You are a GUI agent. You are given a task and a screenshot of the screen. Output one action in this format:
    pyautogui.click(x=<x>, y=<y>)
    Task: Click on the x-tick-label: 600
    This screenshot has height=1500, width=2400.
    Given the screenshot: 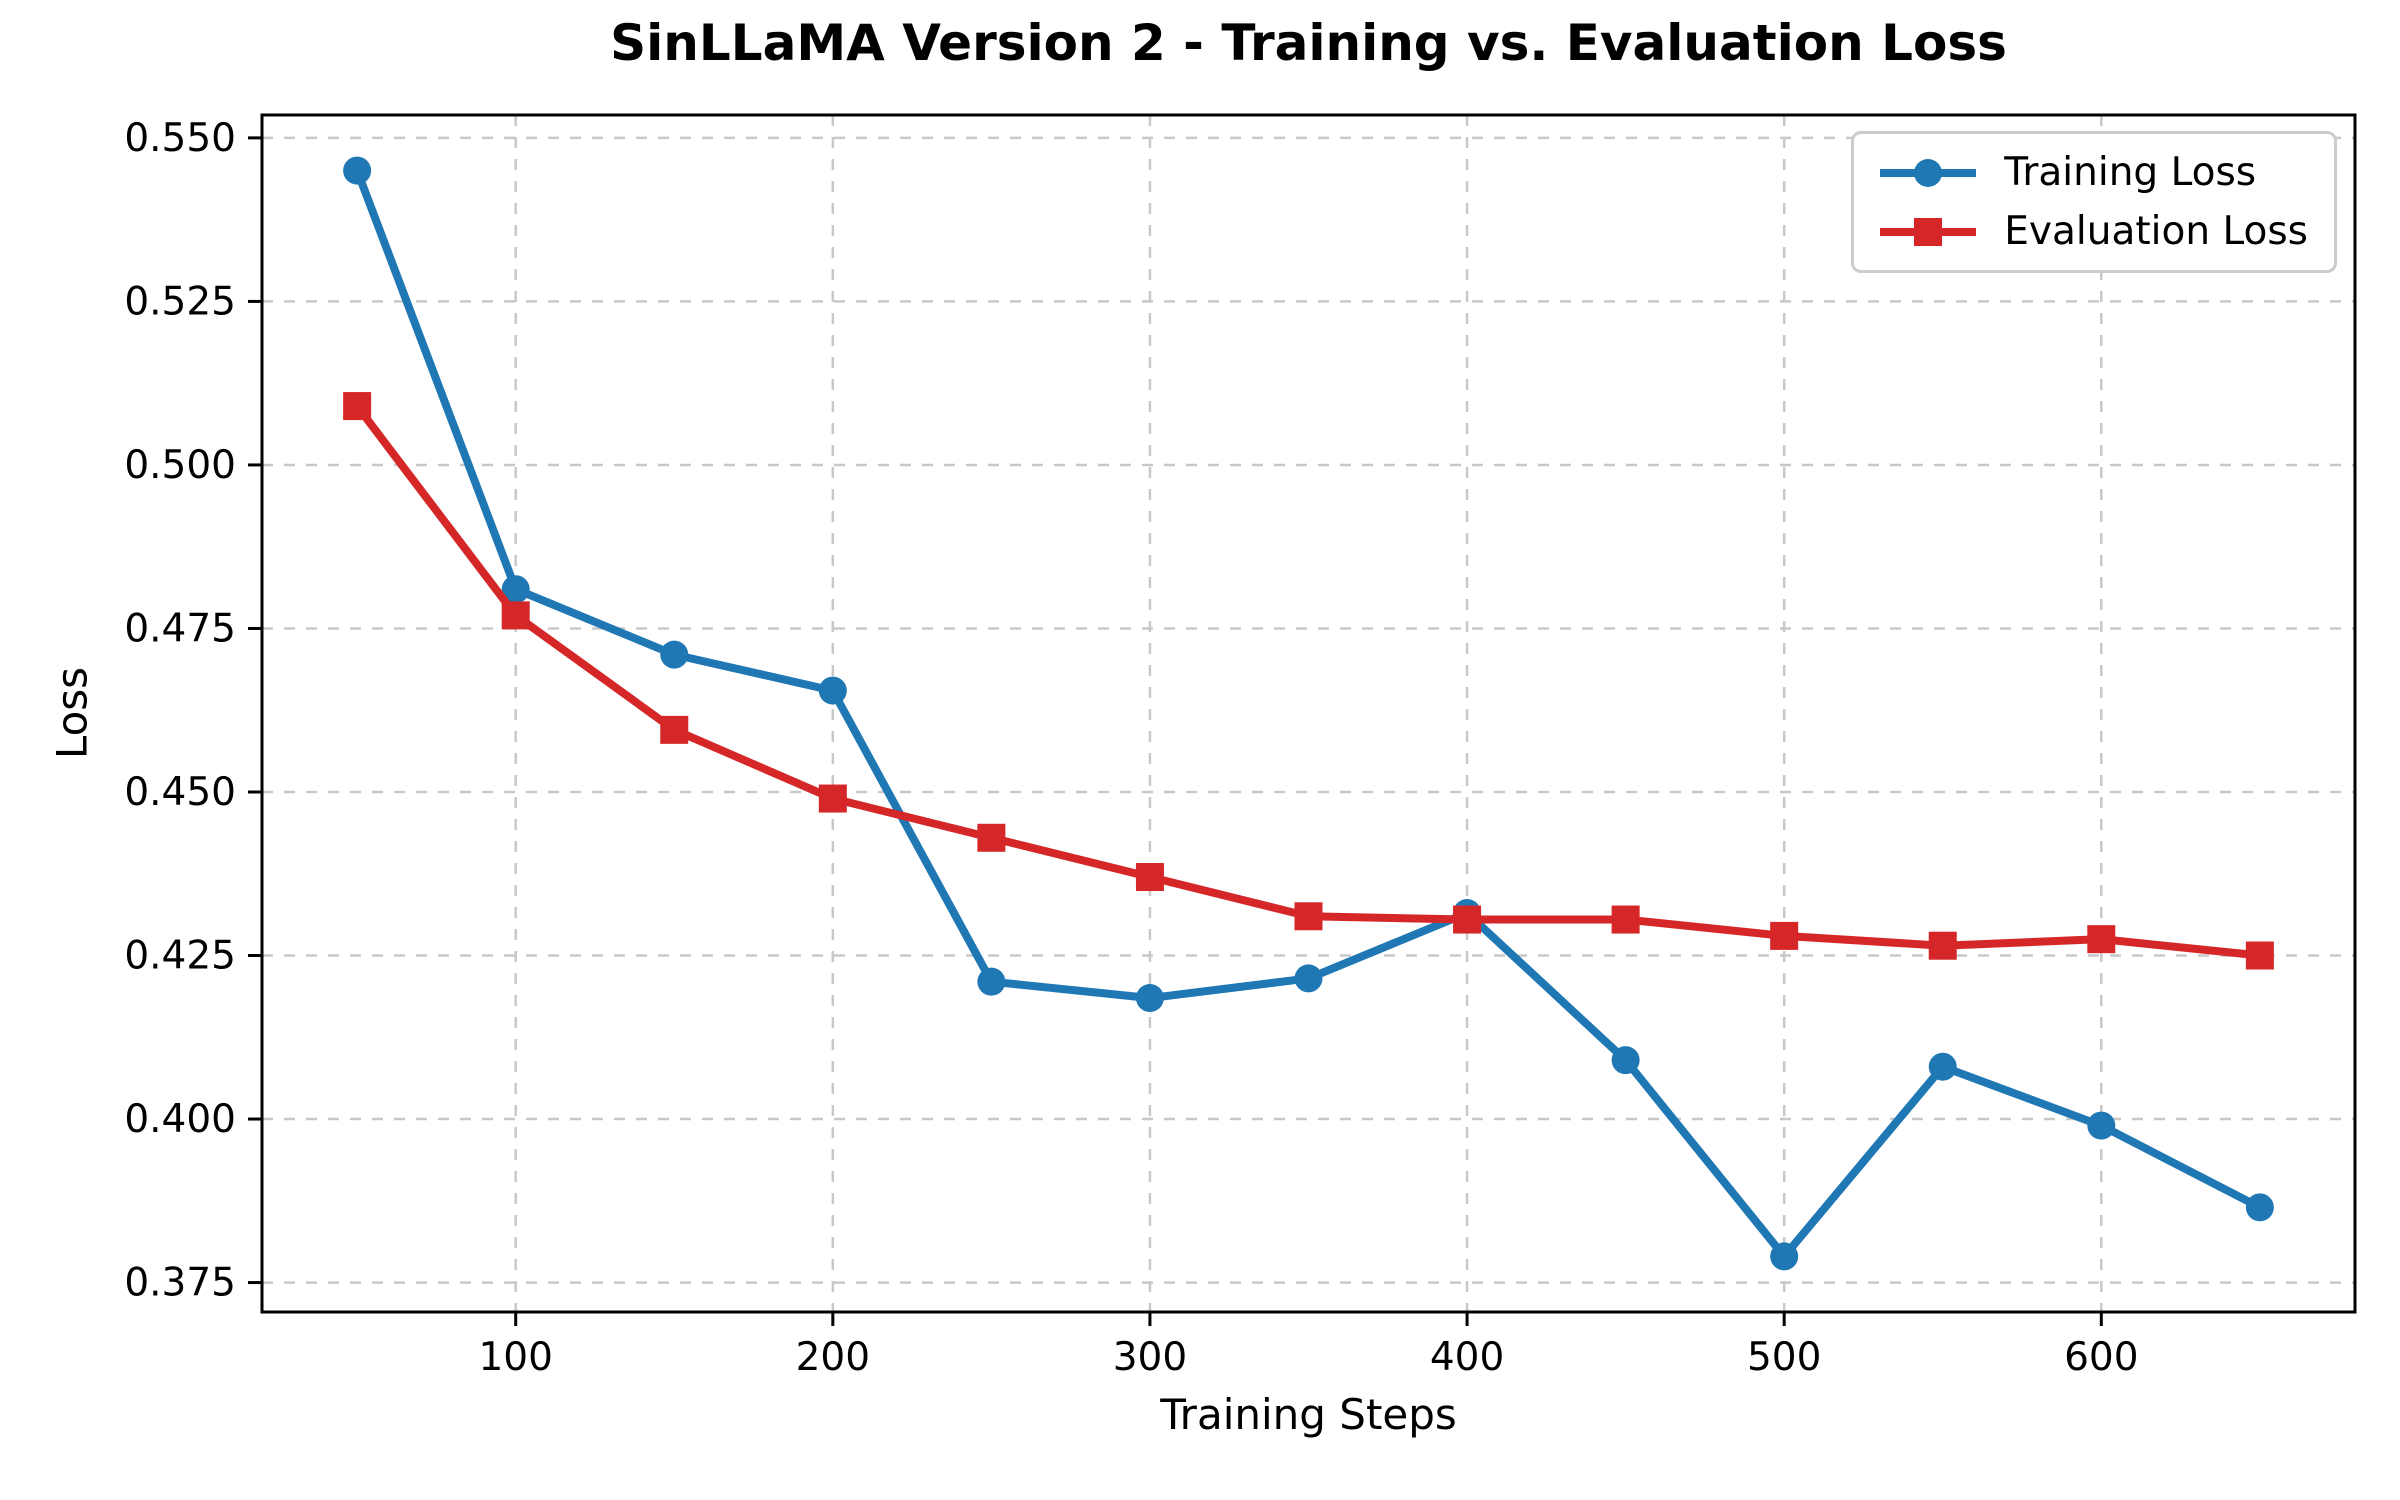 What is the action you would take?
    pyautogui.click(x=2101, y=1357)
    